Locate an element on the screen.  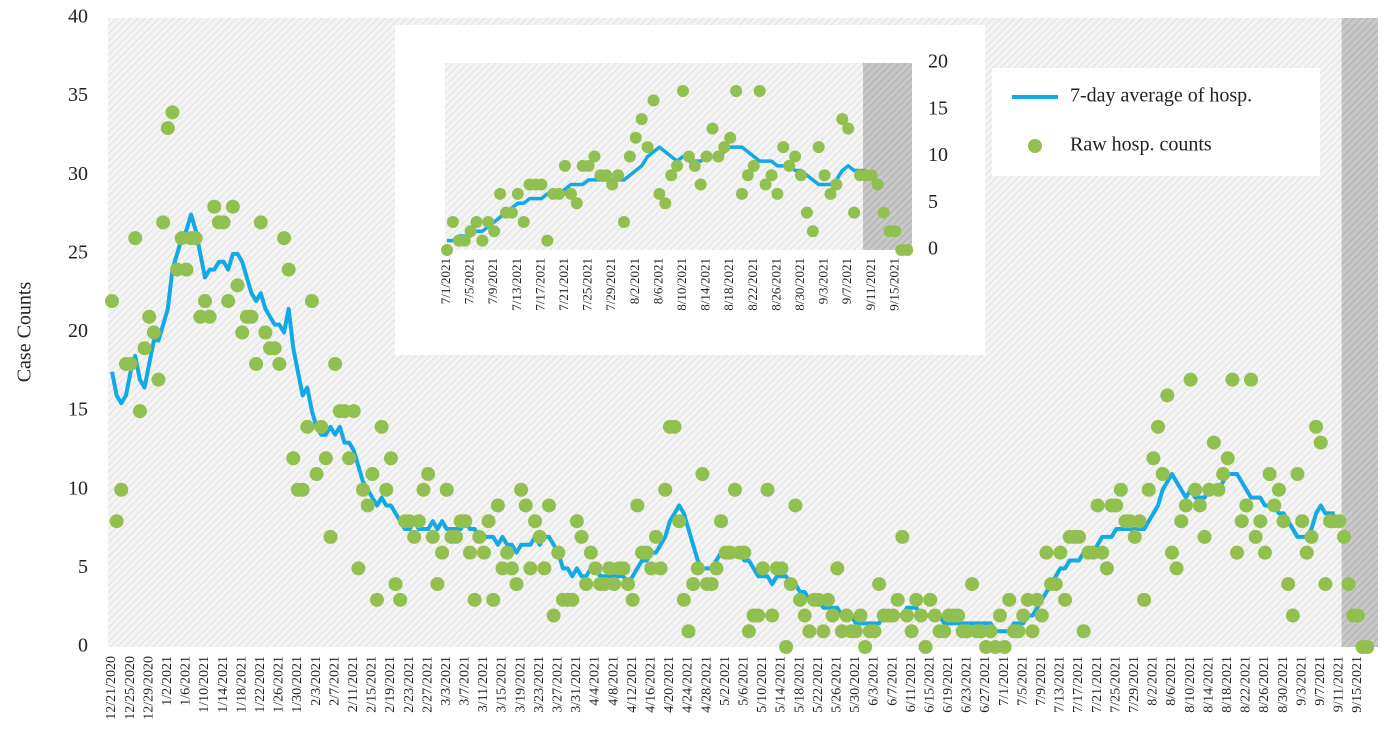
x-tick-label: 5/30/2021 is located at coordinates (855, 684).